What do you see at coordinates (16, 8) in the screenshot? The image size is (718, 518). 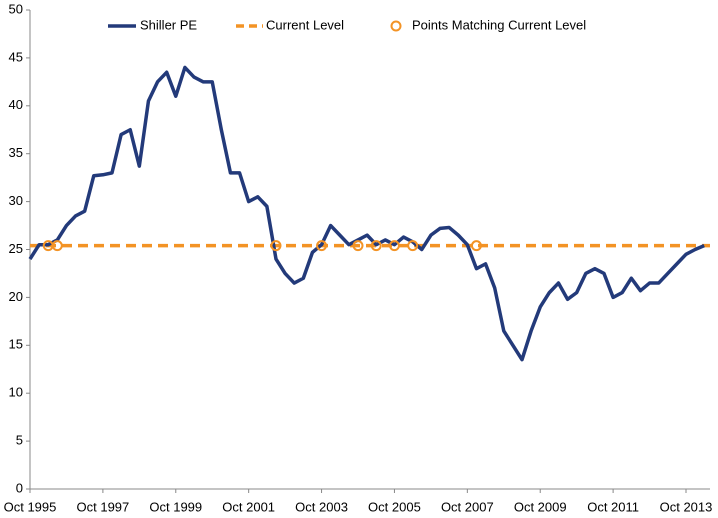 I see `y-tick-label: 50` at bounding box center [16, 8].